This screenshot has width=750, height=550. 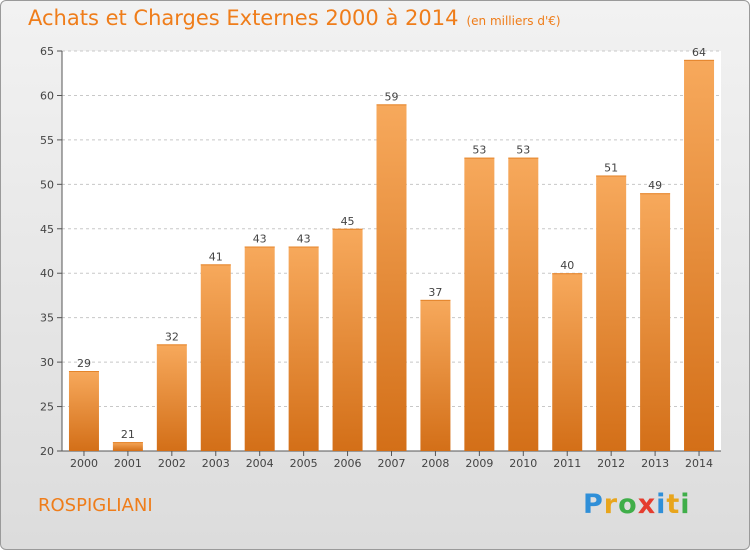 What do you see at coordinates (435, 375) in the screenshot?
I see `bar-2008` at bounding box center [435, 375].